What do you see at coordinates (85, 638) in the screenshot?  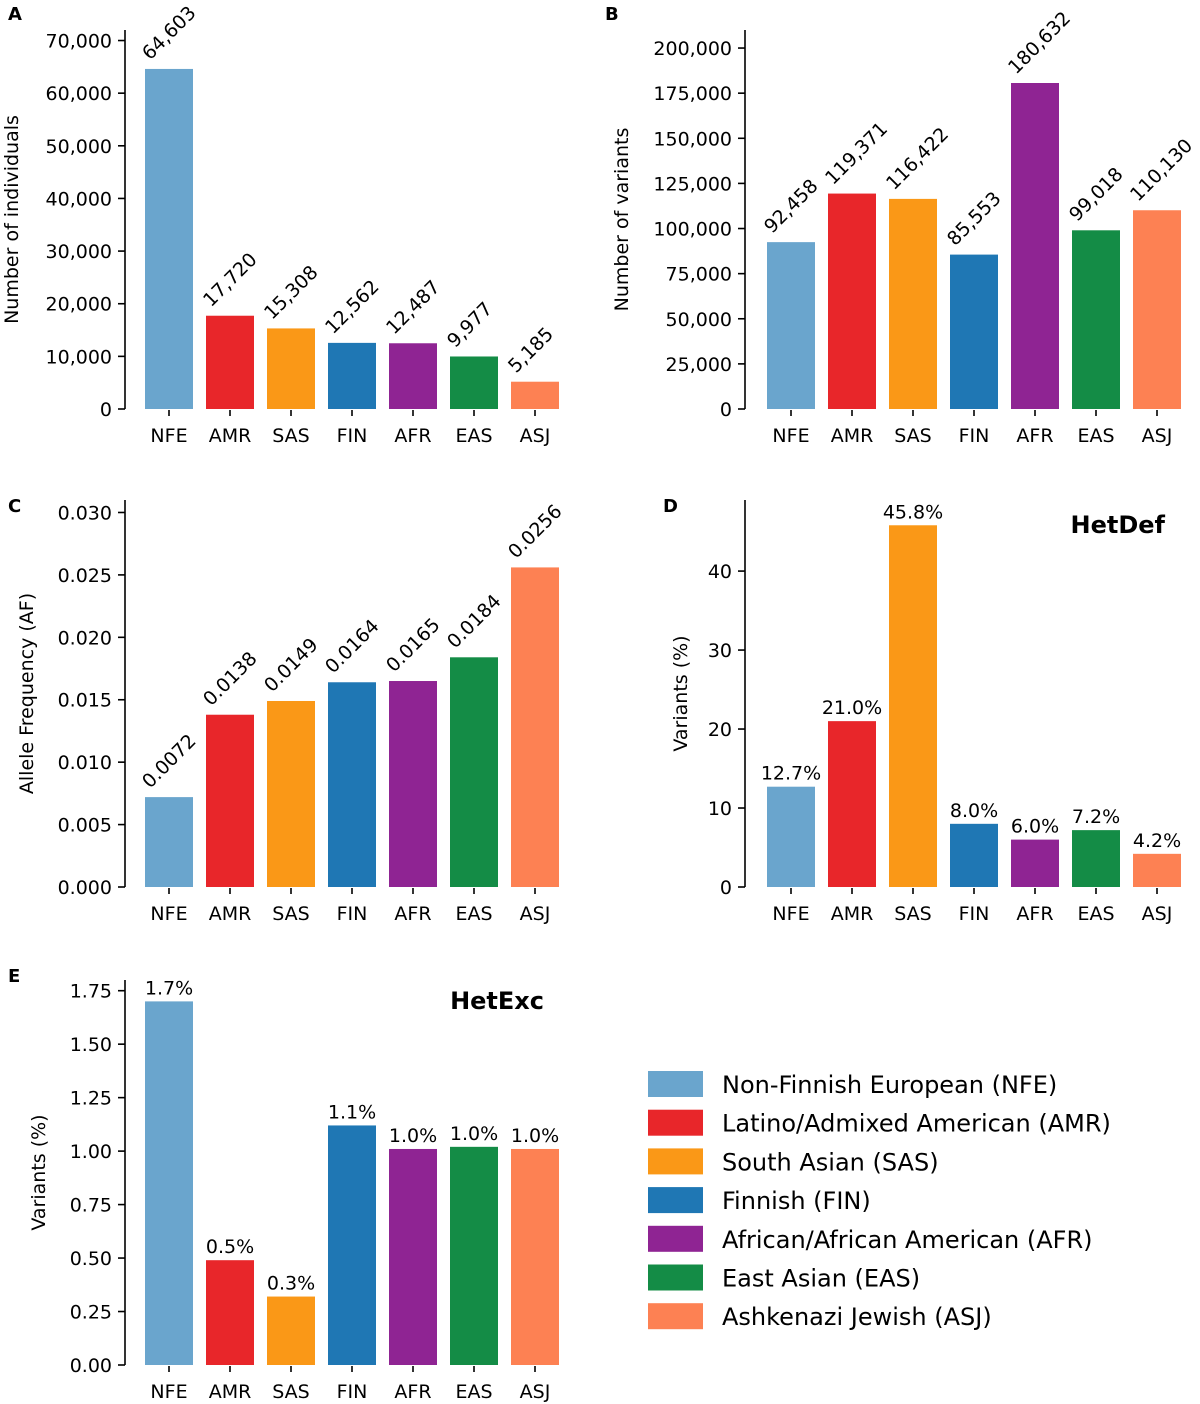 I see `y-tick-label: 0.020` at bounding box center [85, 638].